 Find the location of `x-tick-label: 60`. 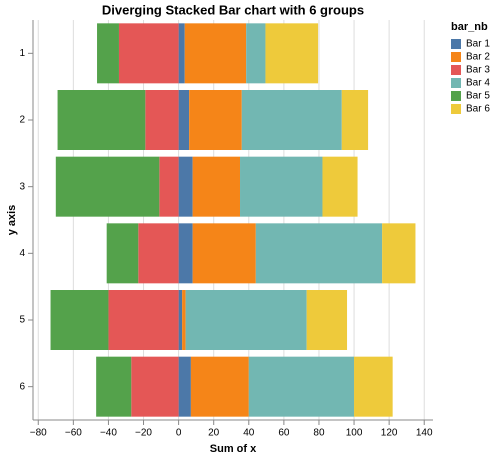

x-tick-label: 60 is located at coordinates (284, 433).